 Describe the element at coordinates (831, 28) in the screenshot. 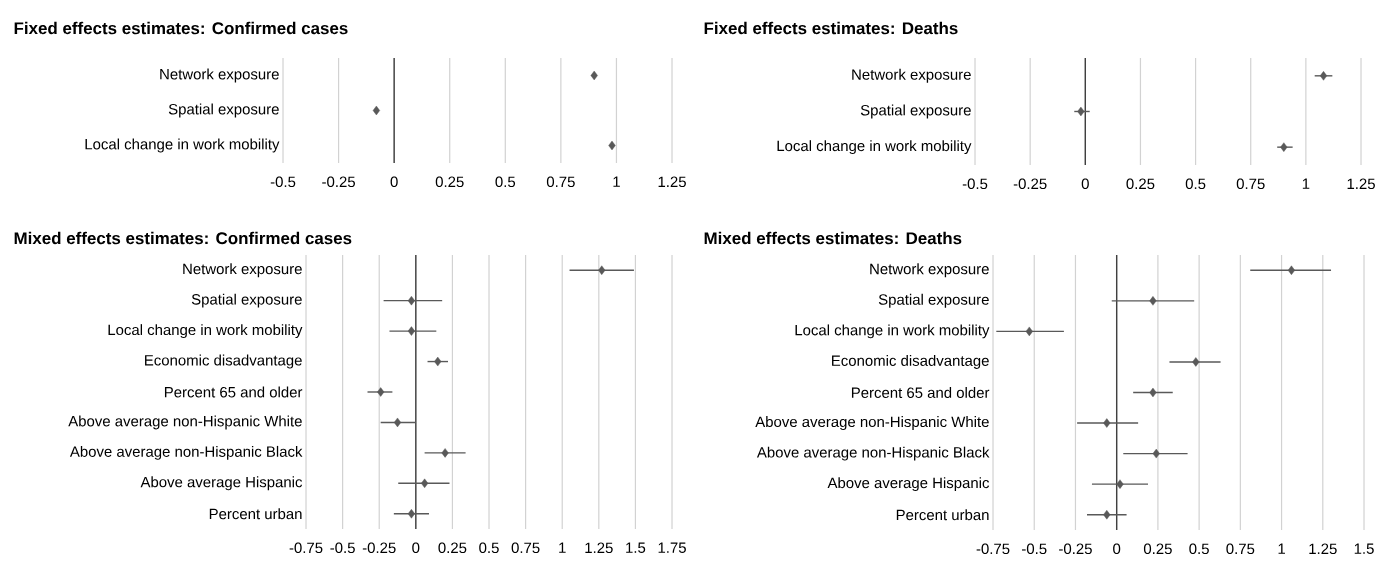

I see `text: Fixed effects estimates: Deaths` at that location.